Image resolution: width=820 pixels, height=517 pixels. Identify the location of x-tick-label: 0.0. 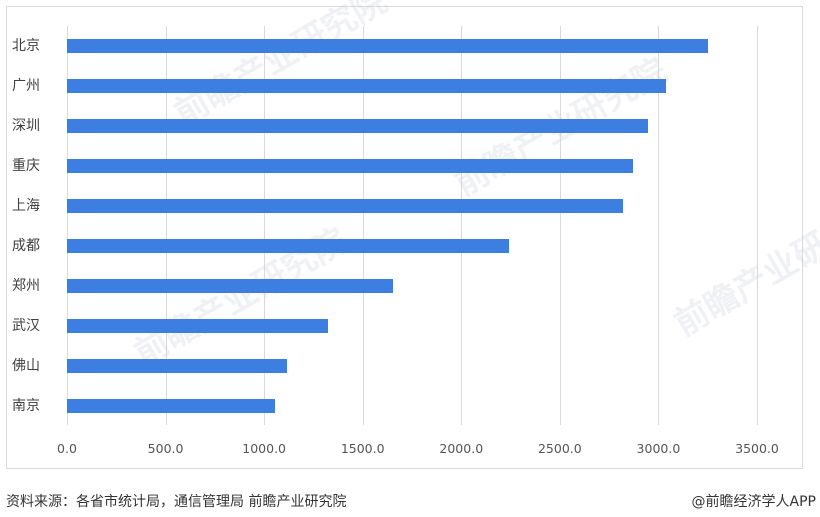
(67, 448).